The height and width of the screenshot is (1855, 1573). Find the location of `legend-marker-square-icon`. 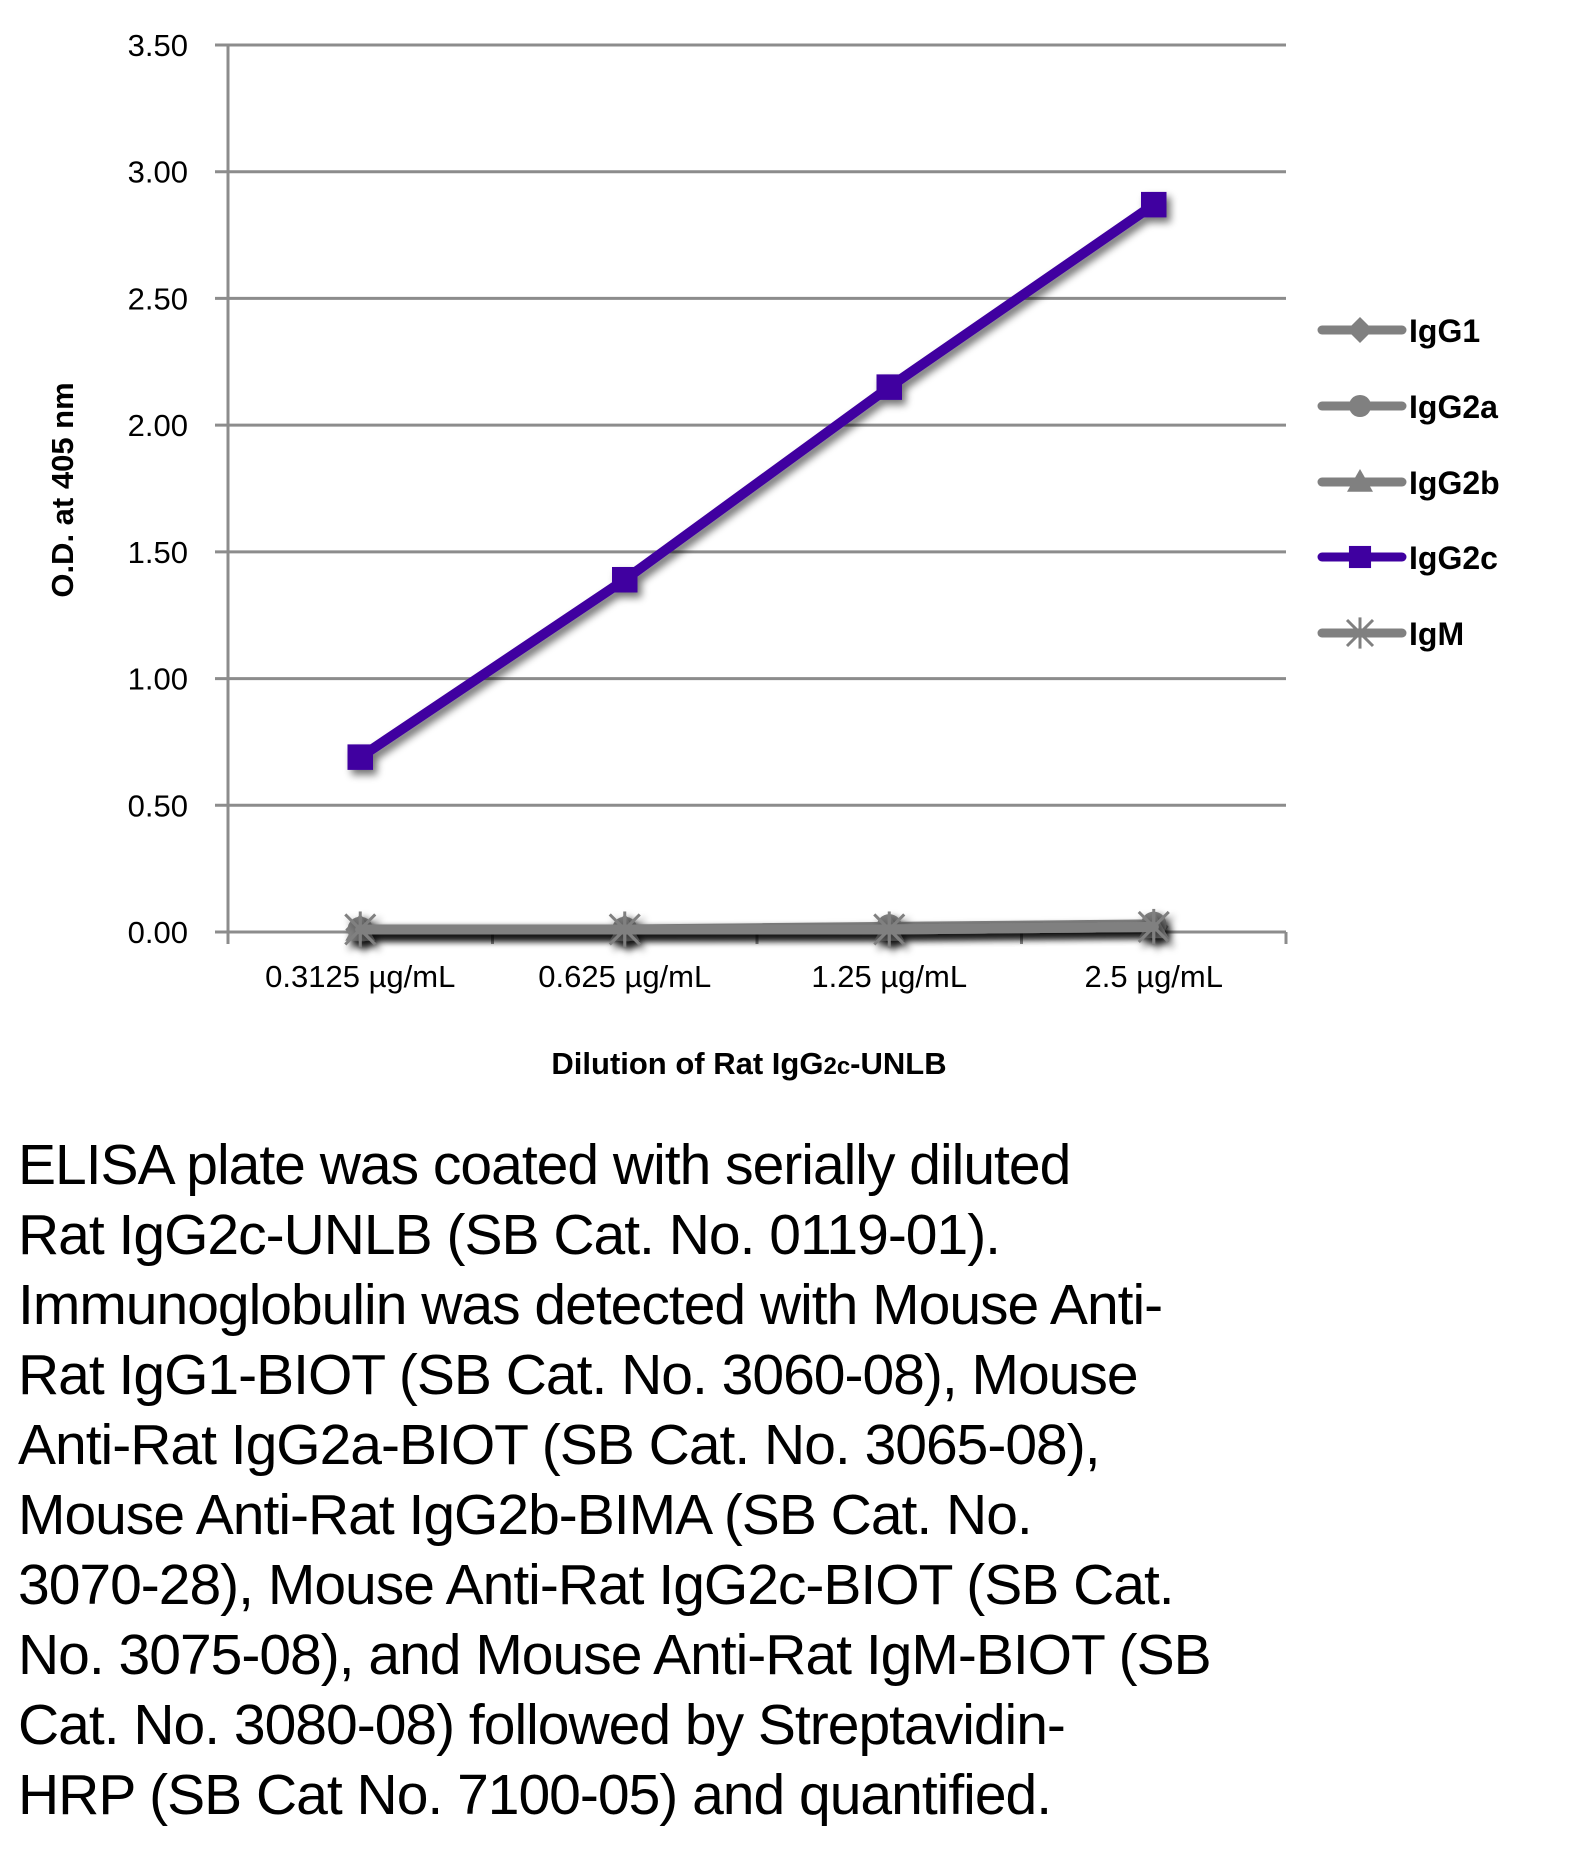

legend-marker-square-icon is located at coordinates (1360, 557).